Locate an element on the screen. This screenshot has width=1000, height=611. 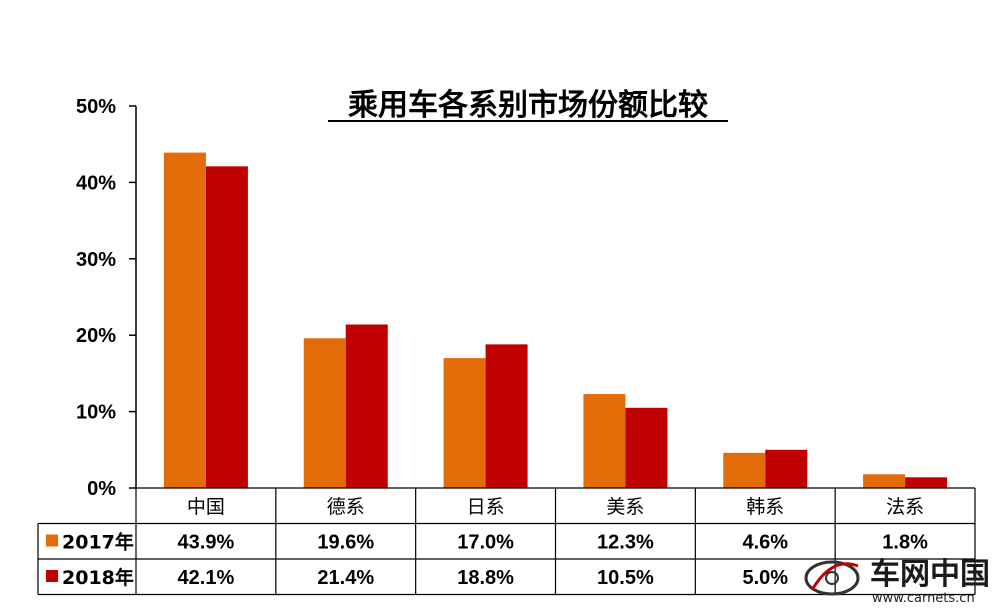
data-label: 5.0% is located at coordinates (765, 578).